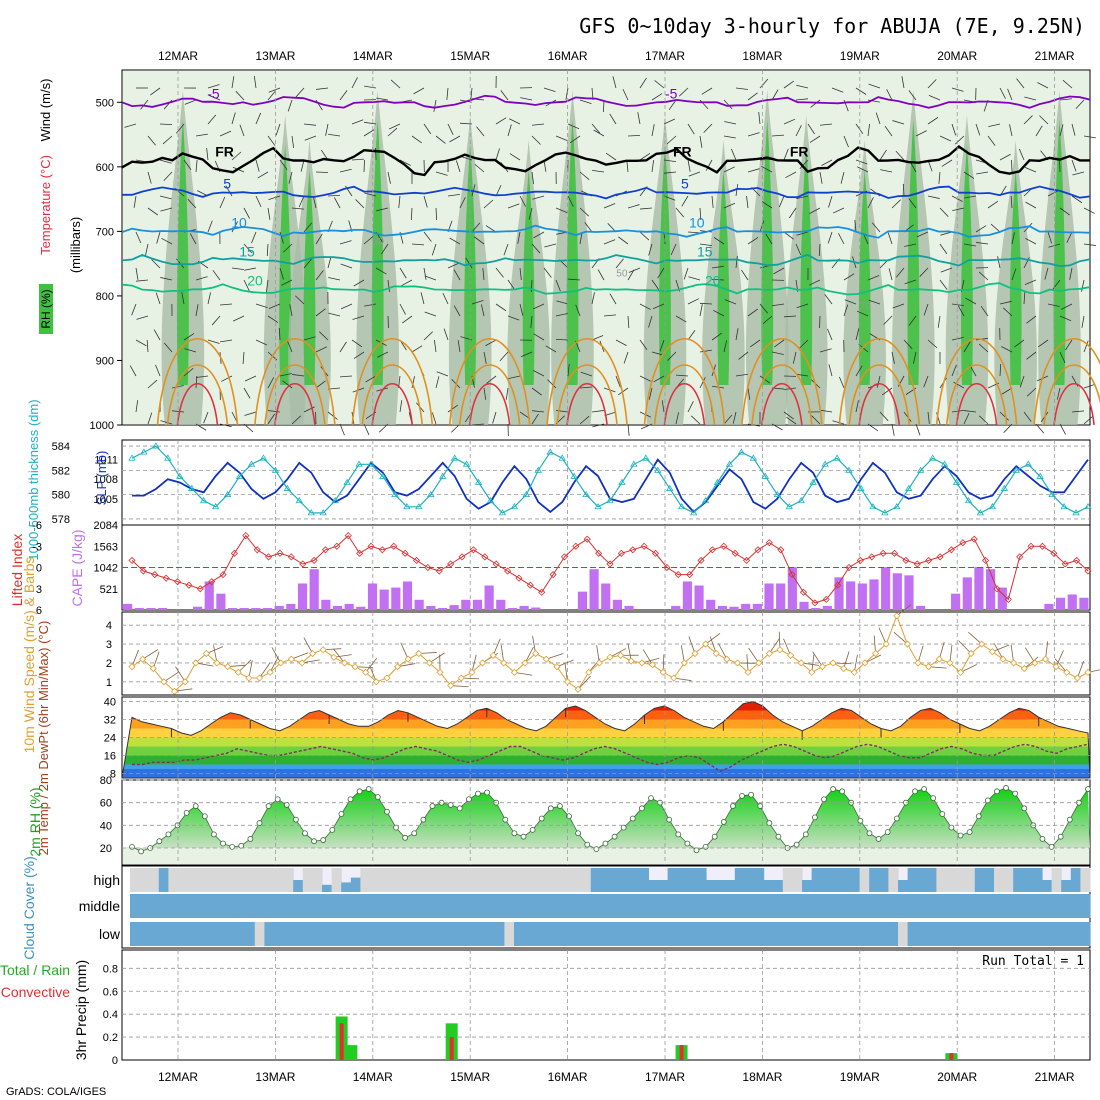 The image size is (1100, 1100). What do you see at coordinates (682, 151) in the screenshot?
I see `isotherm-label: FR` at bounding box center [682, 151].